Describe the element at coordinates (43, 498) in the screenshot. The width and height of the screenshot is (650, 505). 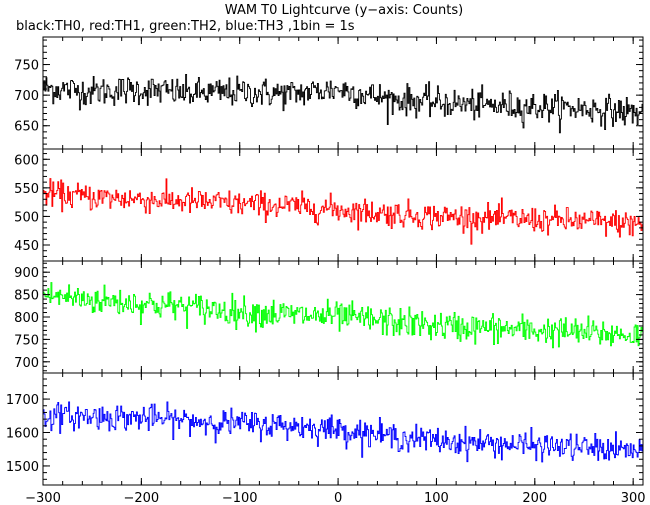
I see `x-tick-label: −300` at that location.